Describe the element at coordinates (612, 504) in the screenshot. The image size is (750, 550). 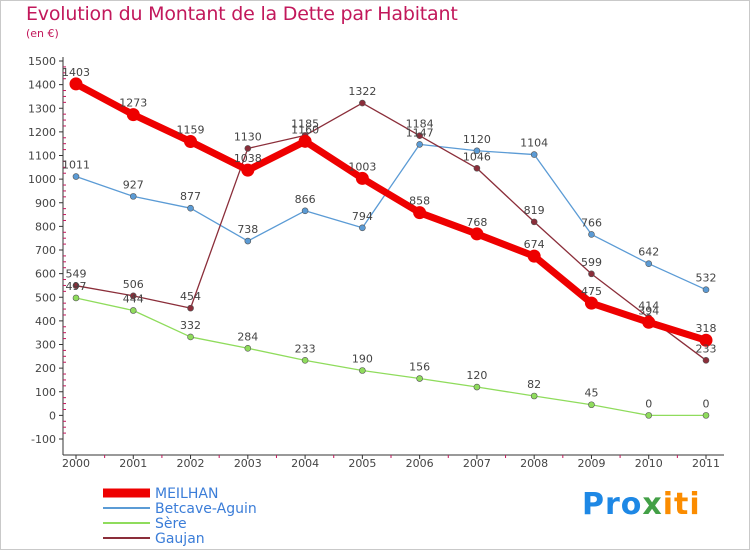
I see `logo-part-1: Pro` at that location.